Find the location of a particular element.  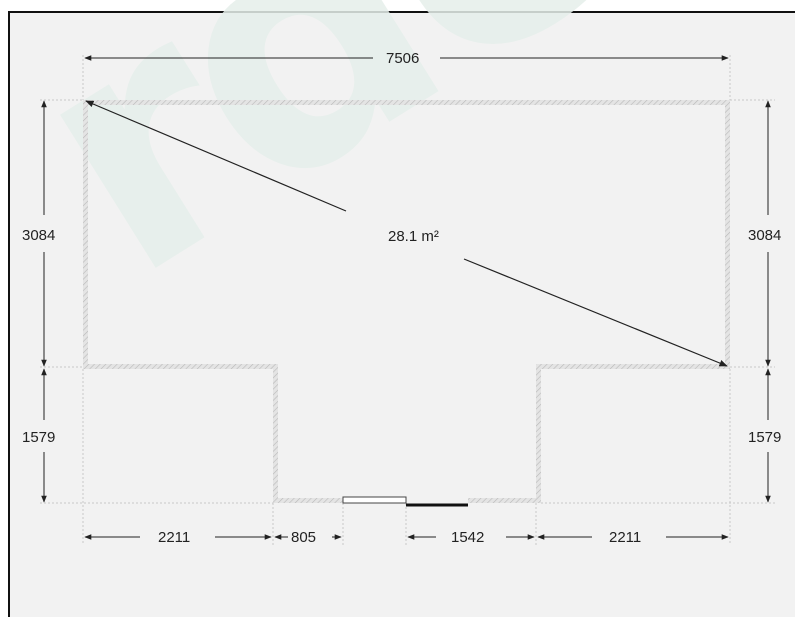

dim-lower-height-left: 1579 is located at coordinates (38, 437).